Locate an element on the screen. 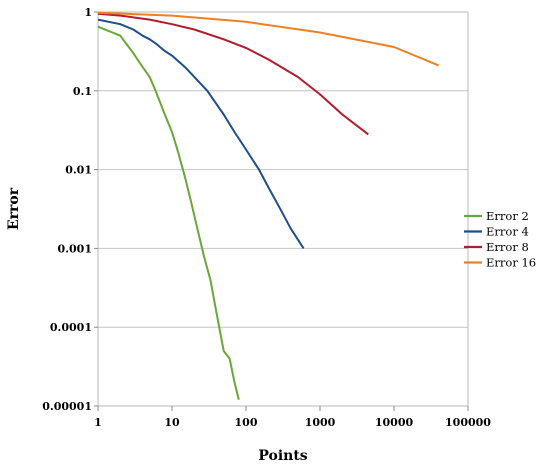 The image size is (538, 464). legend-label: Error 2 is located at coordinates (507, 216).